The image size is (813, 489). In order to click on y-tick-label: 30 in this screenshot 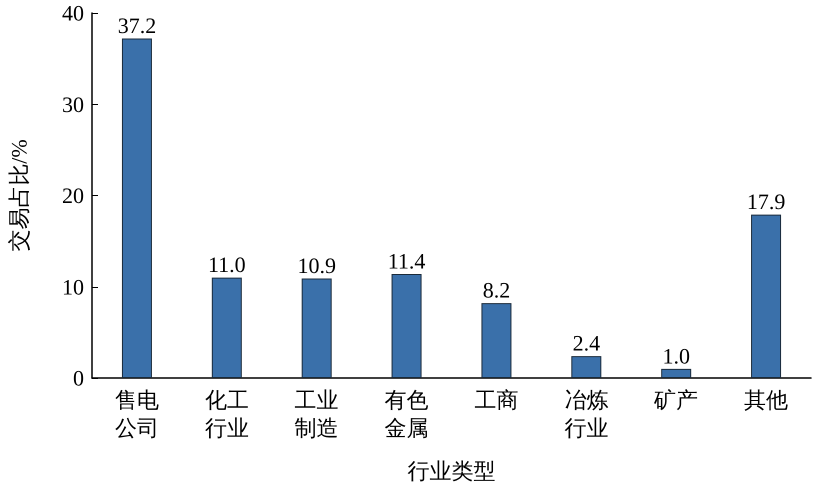, I will do `click(73, 104)`.